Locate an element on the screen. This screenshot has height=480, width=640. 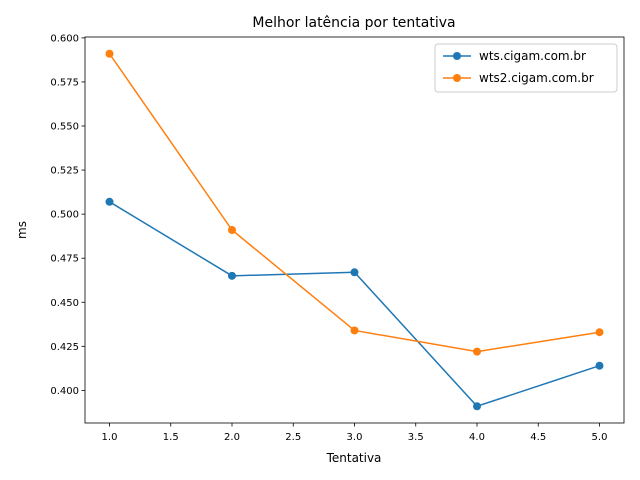
x-tick-label: 4.5 is located at coordinates (538, 437).